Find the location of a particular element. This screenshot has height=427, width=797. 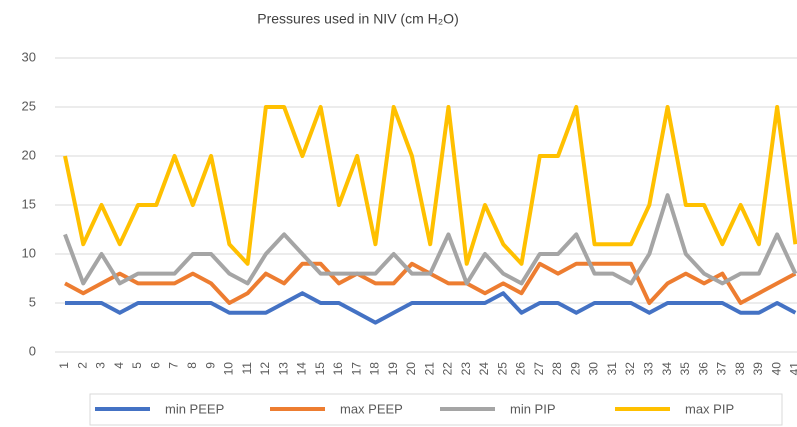

x-tick-label: 8 is located at coordinates (192, 365).